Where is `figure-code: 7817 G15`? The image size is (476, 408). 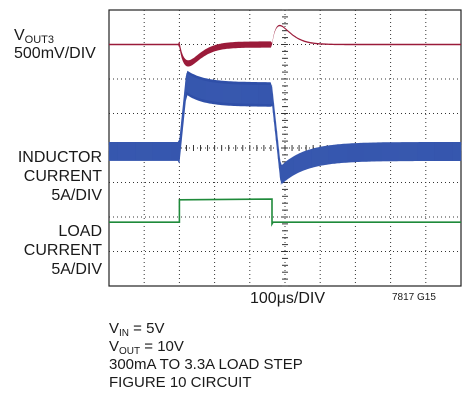 figure-code: 7817 G15 is located at coordinates (414, 297).